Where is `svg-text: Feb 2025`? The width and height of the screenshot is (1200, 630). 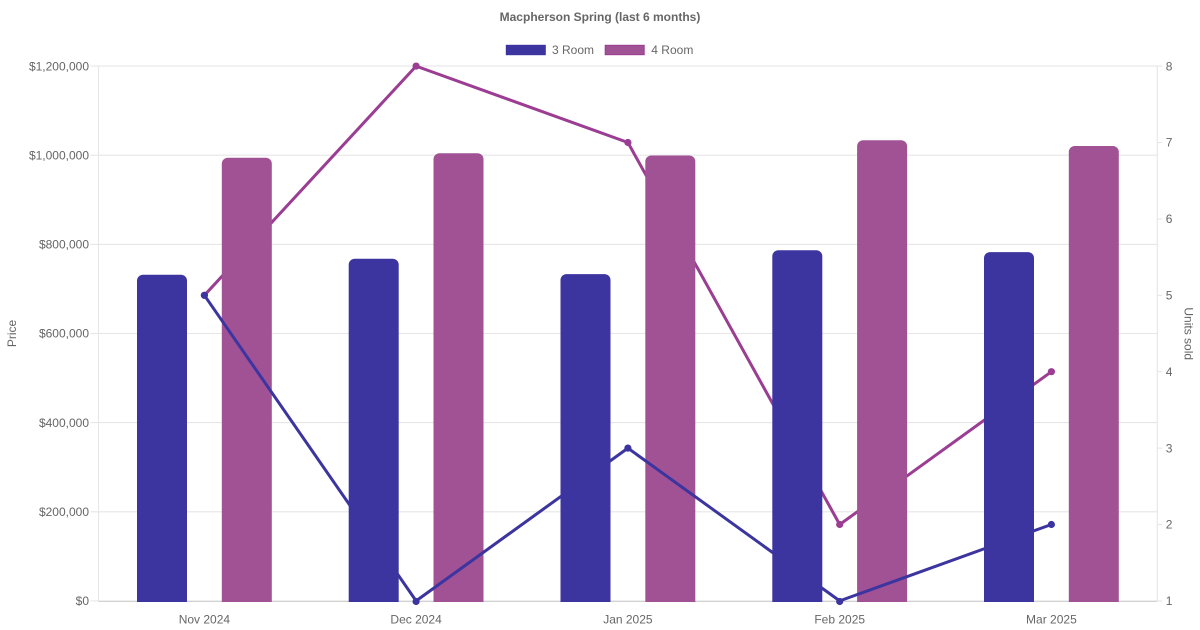
svg-text: Feb 2025 is located at coordinates (839, 619).